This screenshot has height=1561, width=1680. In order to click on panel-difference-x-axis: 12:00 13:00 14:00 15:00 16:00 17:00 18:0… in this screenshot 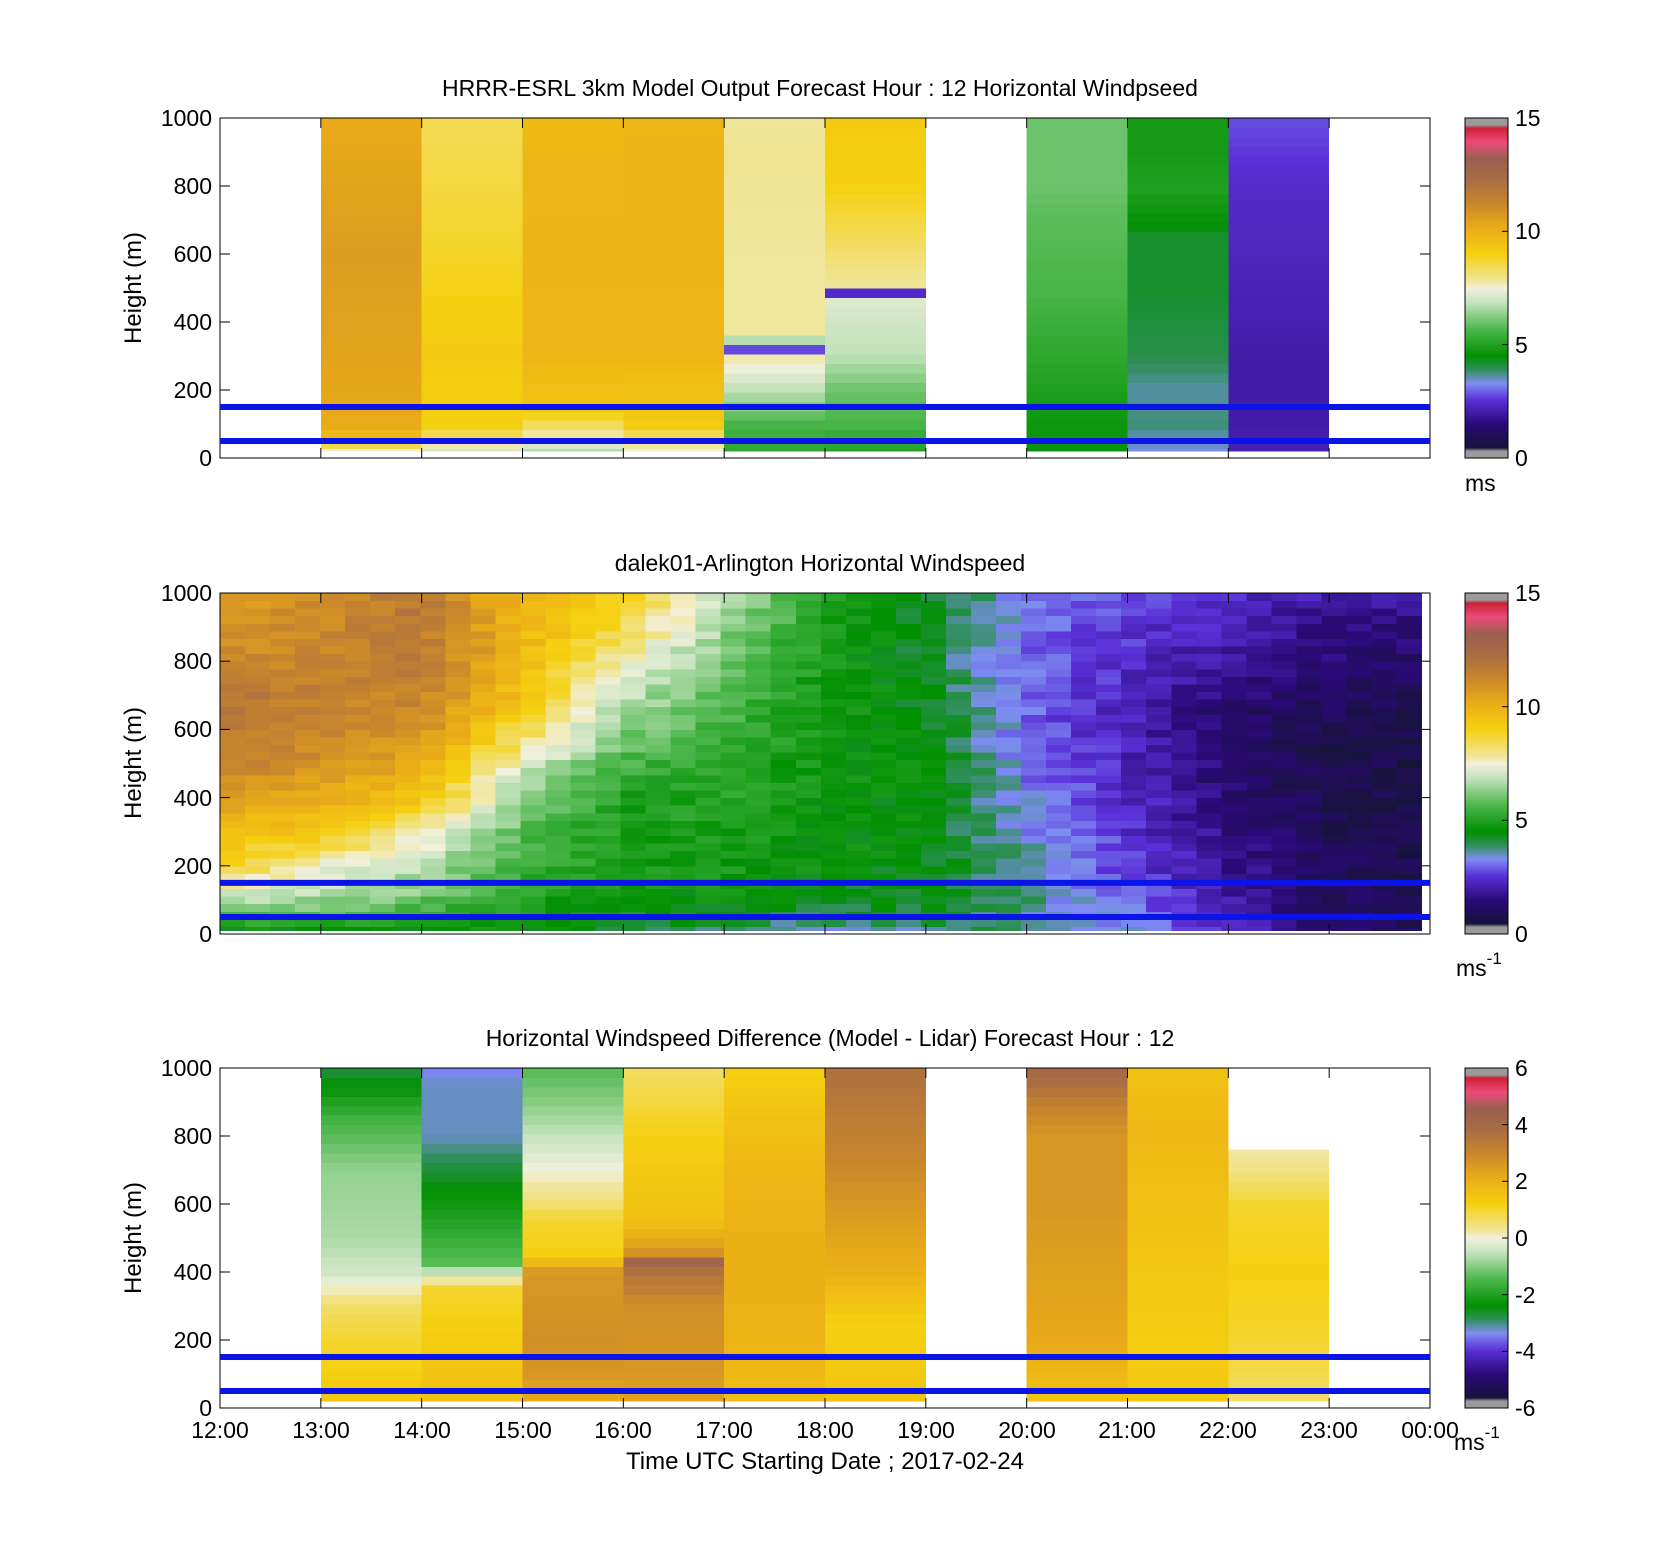, I will do `click(825, 1430)`.